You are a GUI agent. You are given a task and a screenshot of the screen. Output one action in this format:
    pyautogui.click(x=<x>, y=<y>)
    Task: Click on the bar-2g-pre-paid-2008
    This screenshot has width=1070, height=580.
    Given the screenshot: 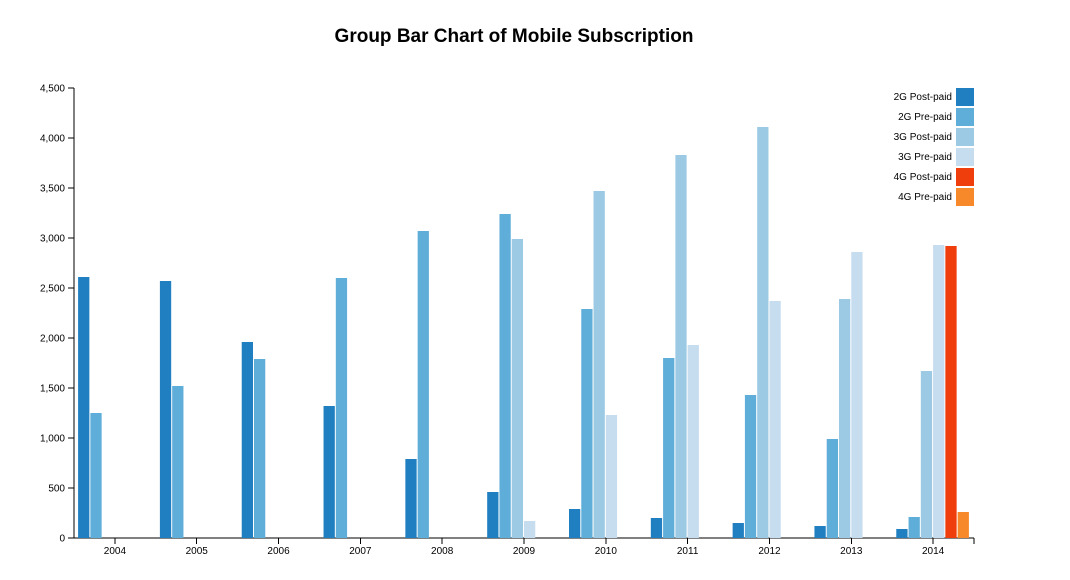 What is the action you would take?
    pyautogui.click(x=423, y=384)
    